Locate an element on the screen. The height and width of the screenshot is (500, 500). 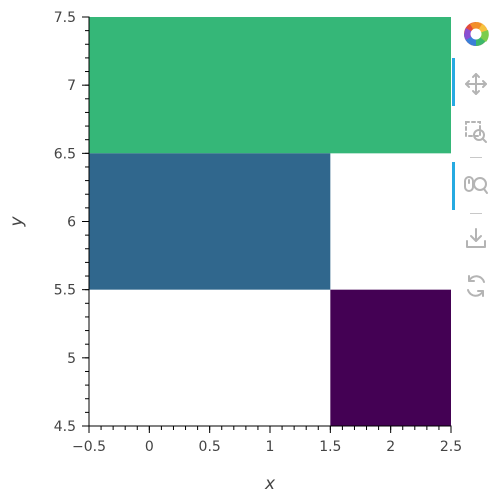
y-tick-label: 5.5 is located at coordinates (65, 291).